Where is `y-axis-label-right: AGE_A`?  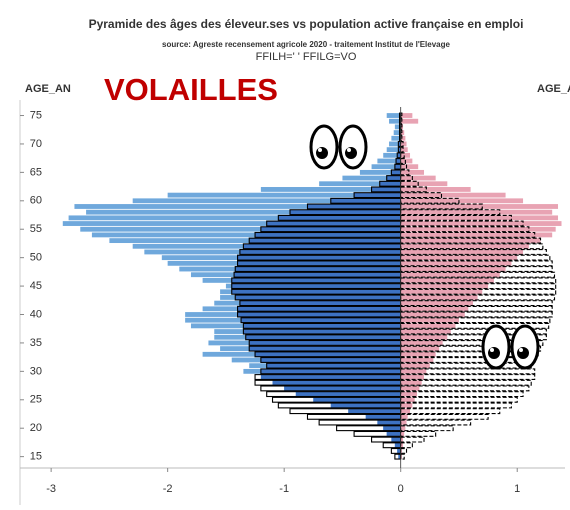
y-axis-label-right: AGE_A is located at coordinates (553, 89).